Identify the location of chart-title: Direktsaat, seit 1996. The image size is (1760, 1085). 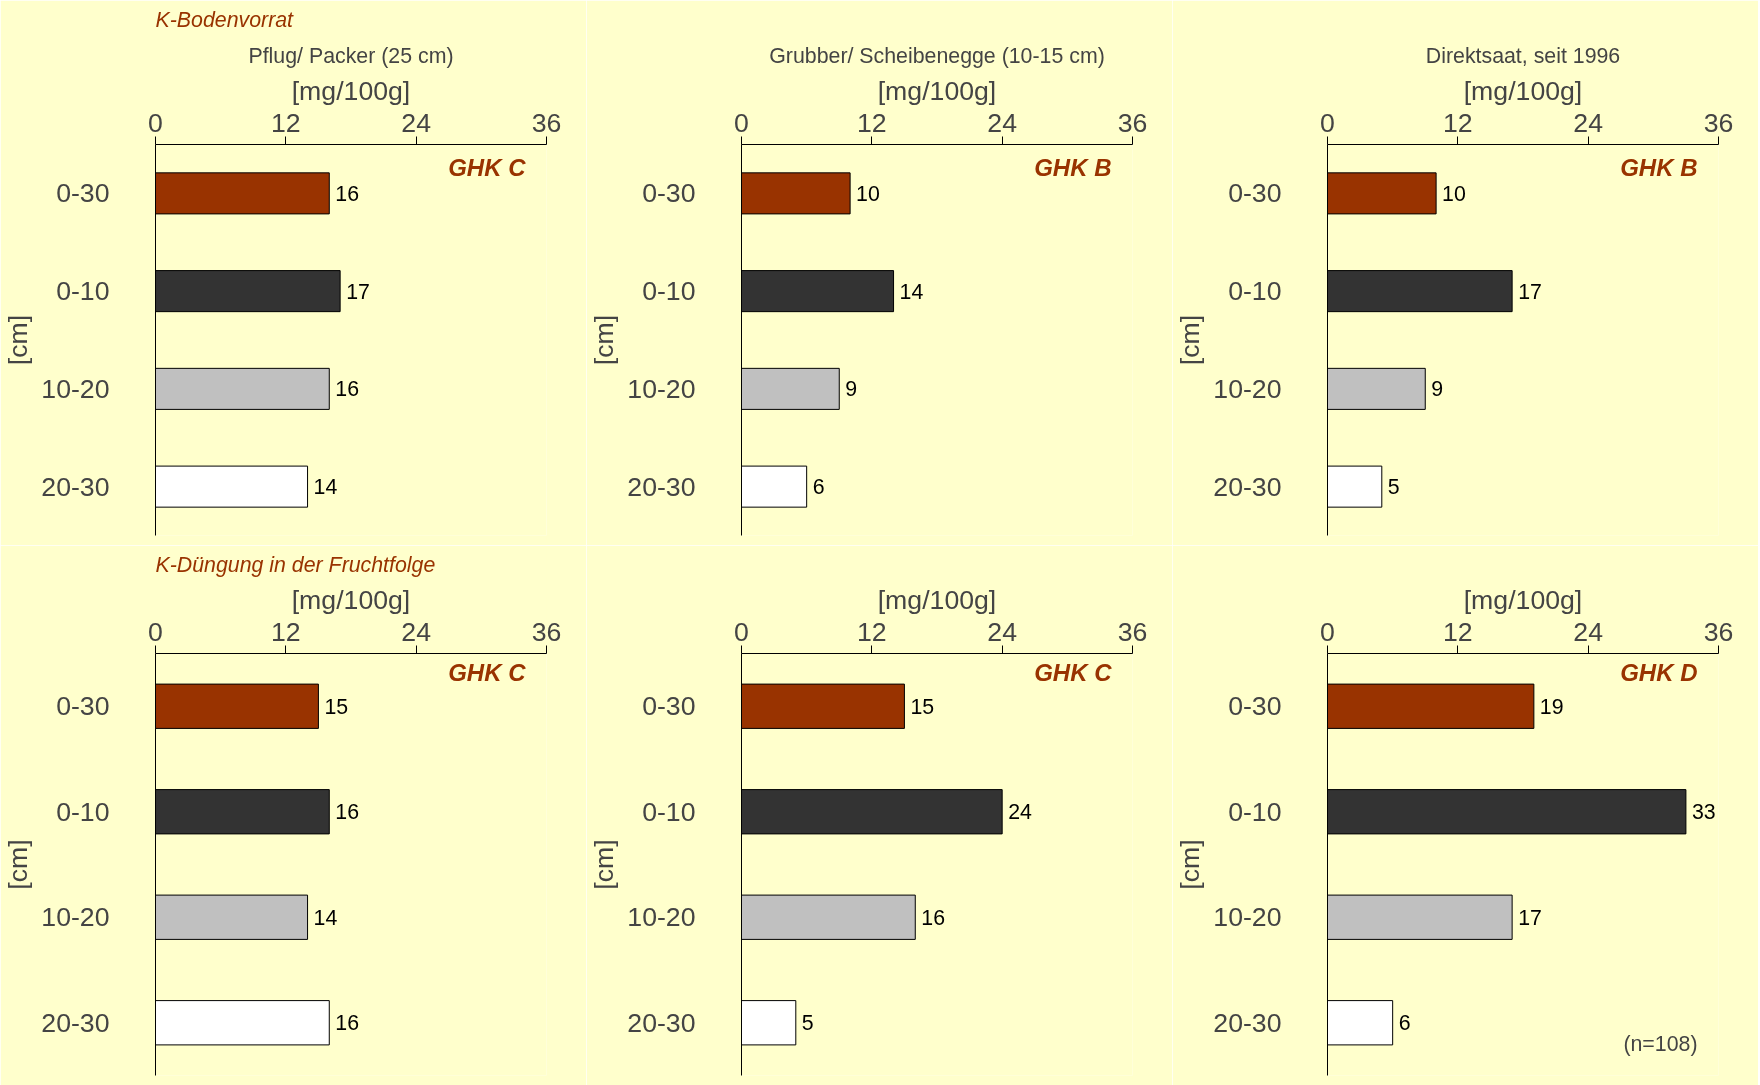
(1523, 55).